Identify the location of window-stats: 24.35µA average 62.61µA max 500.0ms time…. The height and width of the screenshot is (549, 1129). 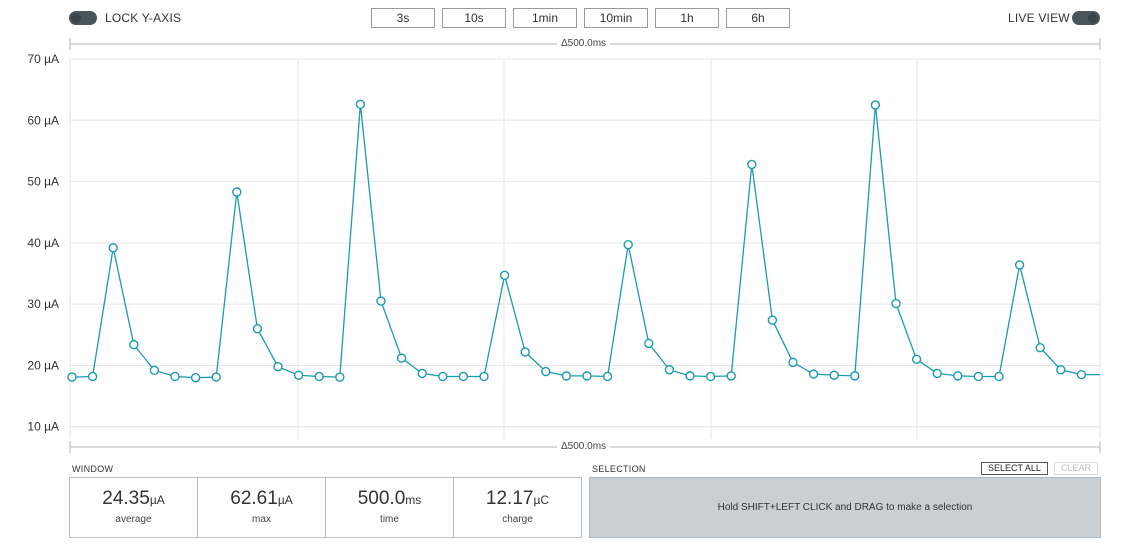
(325, 507).